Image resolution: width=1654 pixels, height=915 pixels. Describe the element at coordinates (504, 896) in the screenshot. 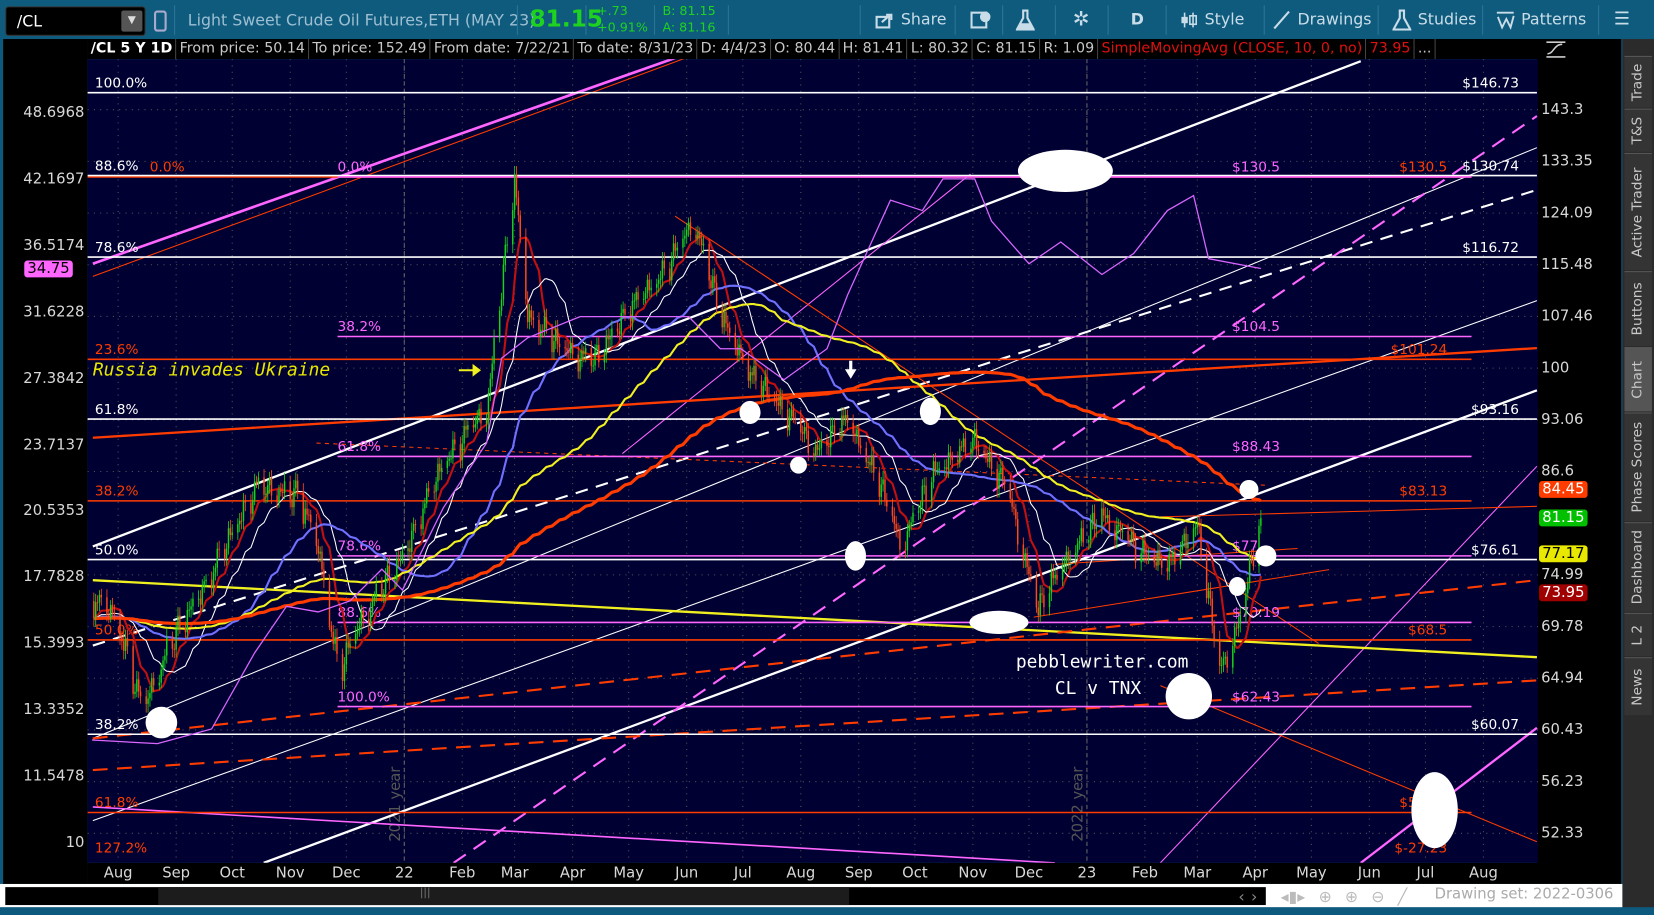

I see `scrollbar-thumb: |||` at that location.